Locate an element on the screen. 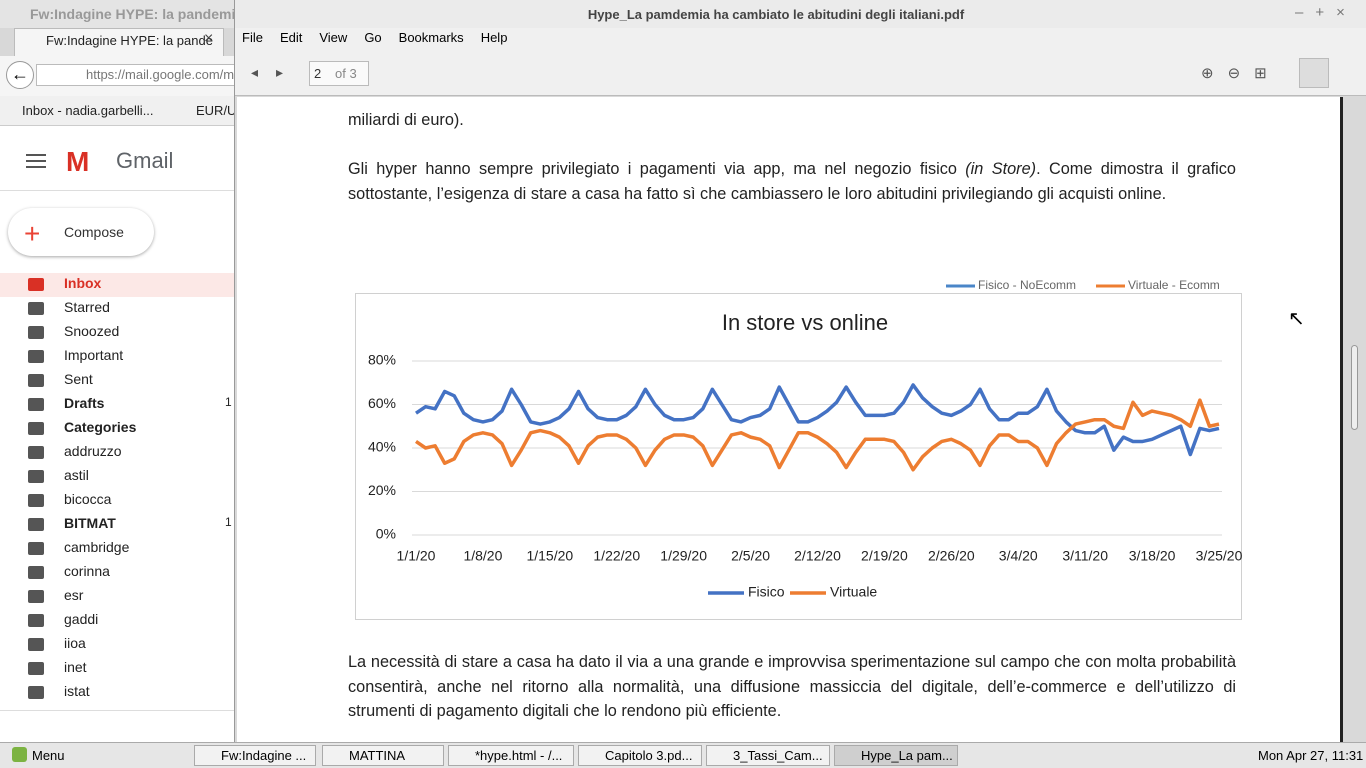  compose-icon: + is located at coordinates (32, 233).